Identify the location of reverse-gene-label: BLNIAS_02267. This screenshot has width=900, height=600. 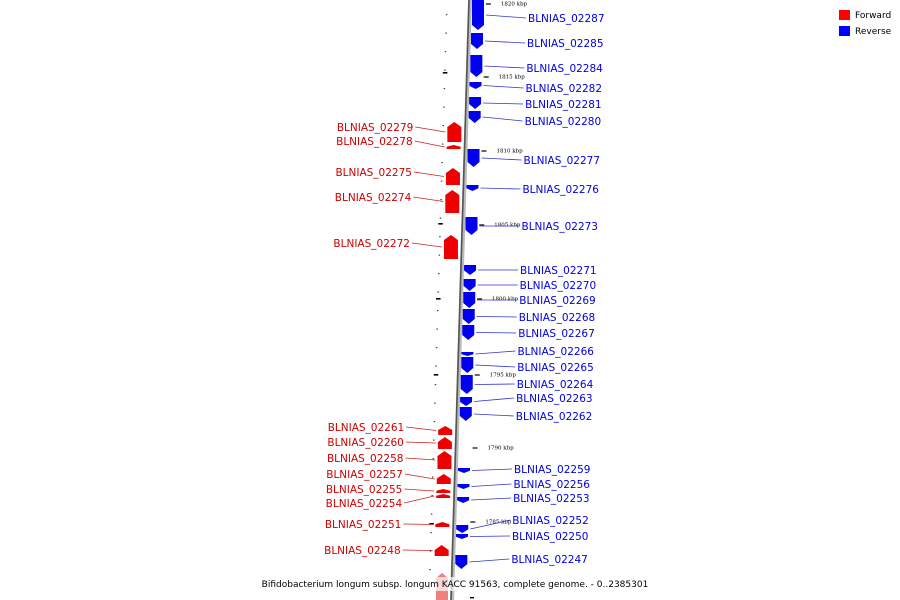
(556, 334).